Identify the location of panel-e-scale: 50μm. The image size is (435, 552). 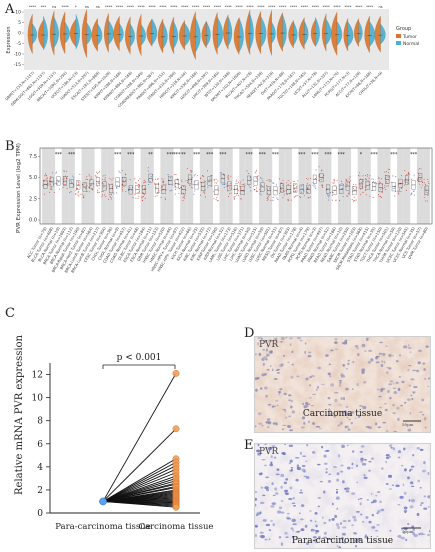
(408, 531).